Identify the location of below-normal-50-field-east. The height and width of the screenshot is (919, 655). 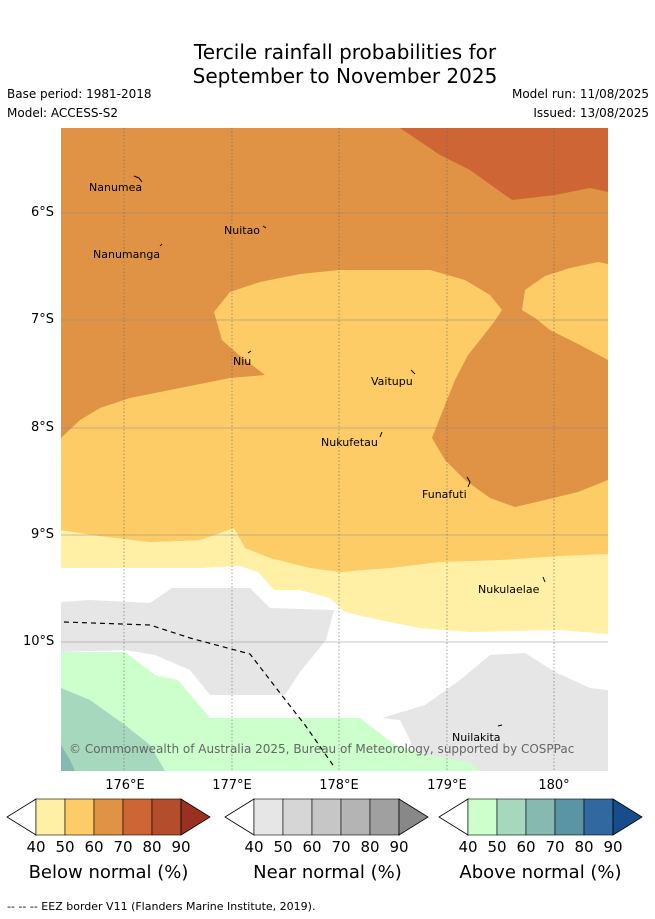
(565, 311).